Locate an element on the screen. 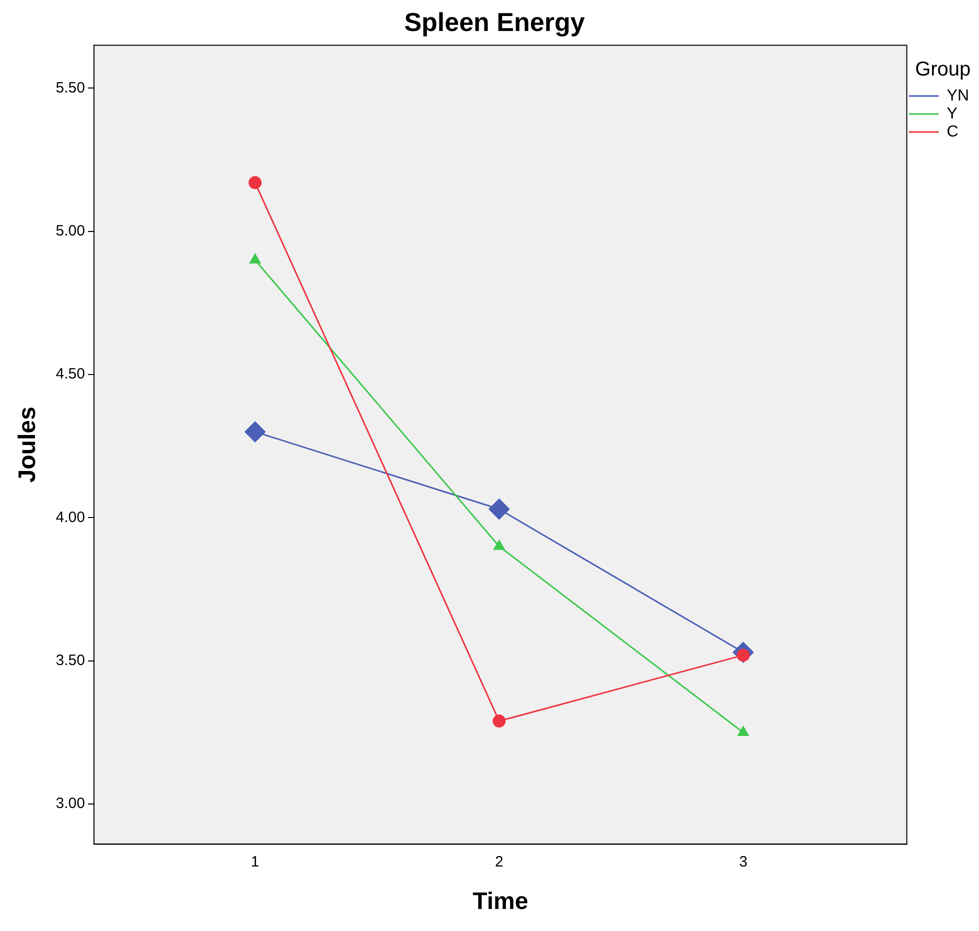  x-axis-title: Time is located at coordinates (500, 902).